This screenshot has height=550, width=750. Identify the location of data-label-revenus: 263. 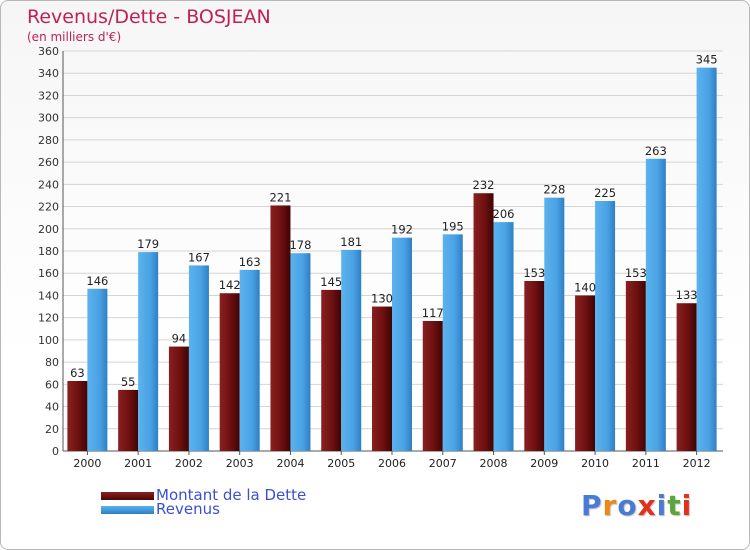
(656, 151).